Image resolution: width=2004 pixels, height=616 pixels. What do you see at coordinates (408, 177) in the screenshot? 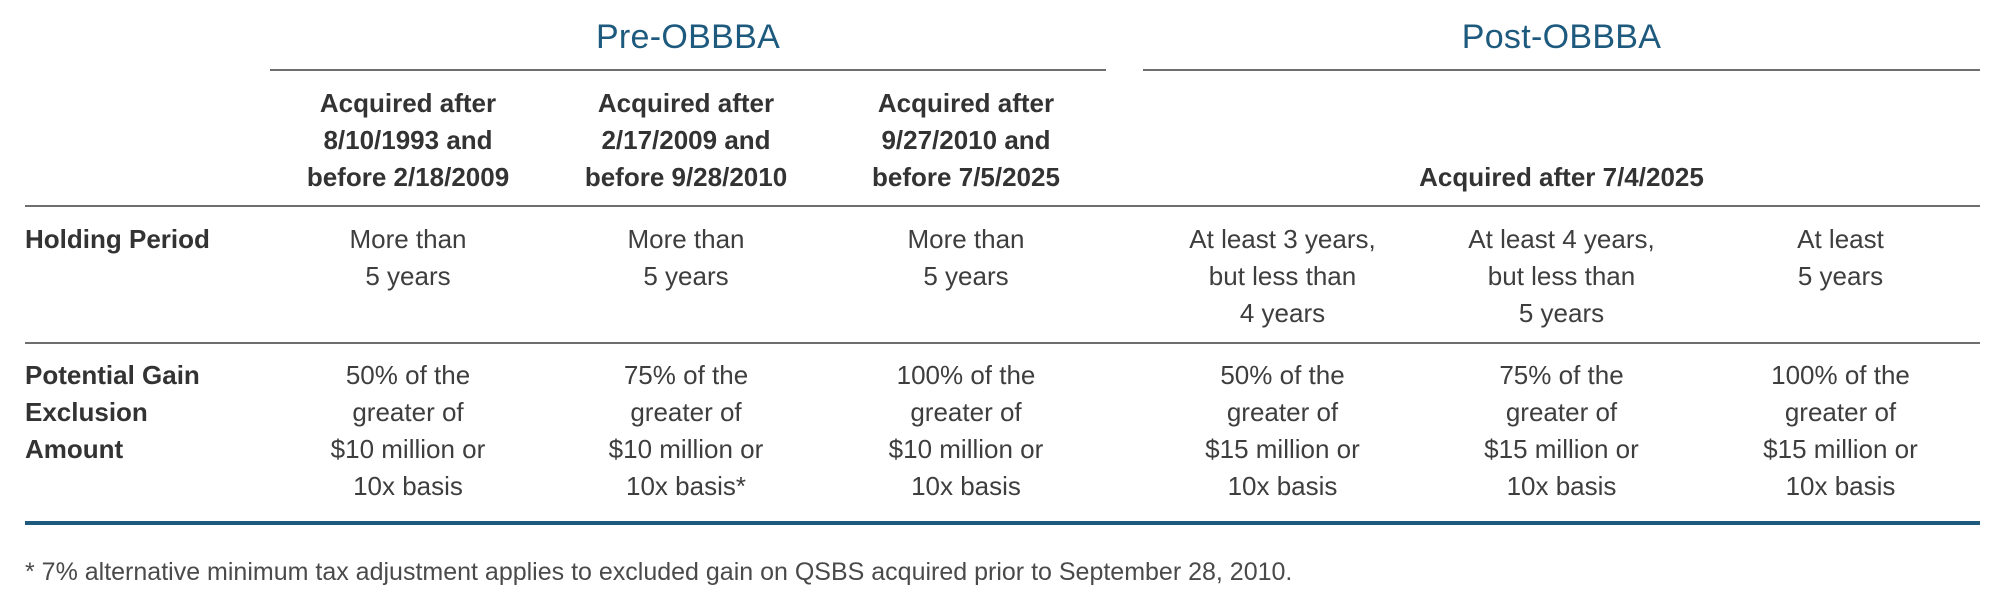
I see `column-header-line: before 2/18/2009` at bounding box center [408, 177].